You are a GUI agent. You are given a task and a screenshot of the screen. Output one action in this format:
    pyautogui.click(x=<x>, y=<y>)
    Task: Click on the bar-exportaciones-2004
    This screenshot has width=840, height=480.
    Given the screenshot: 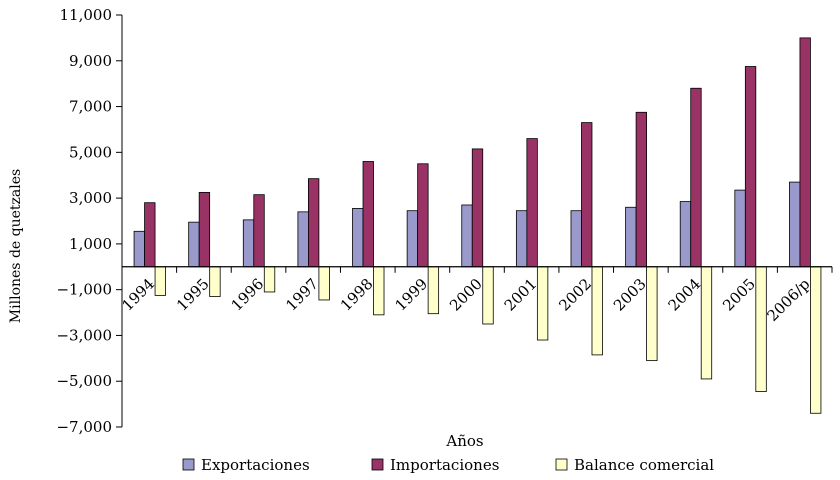 What is the action you would take?
    pyautogui.click(x=685, y=234)
    